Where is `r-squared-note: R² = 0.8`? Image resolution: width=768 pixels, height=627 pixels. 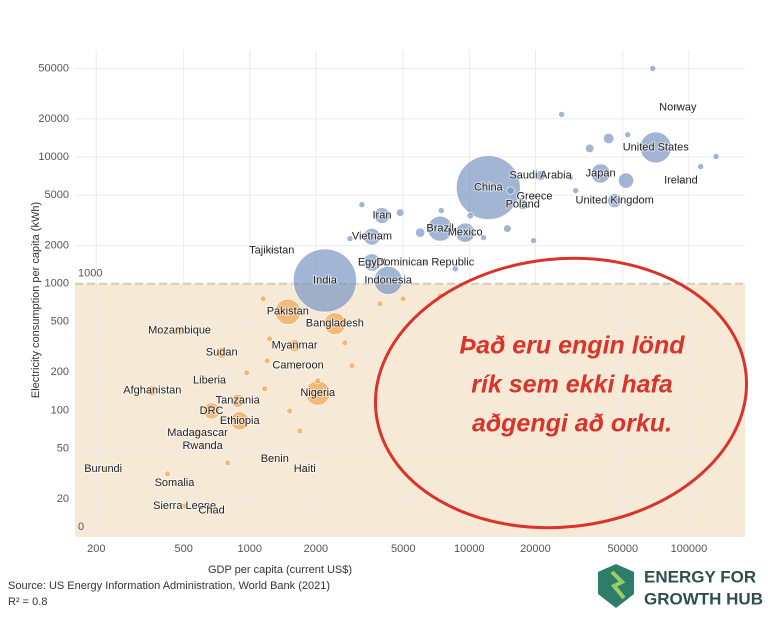
r-squared-note: R² = 0.8 is located at coordinates (27, 602).